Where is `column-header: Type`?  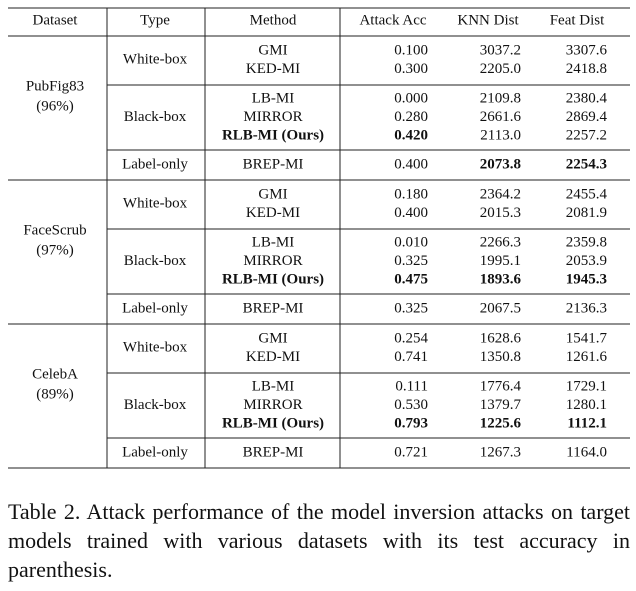 column-header: Type is located at coordinates (155, 20).